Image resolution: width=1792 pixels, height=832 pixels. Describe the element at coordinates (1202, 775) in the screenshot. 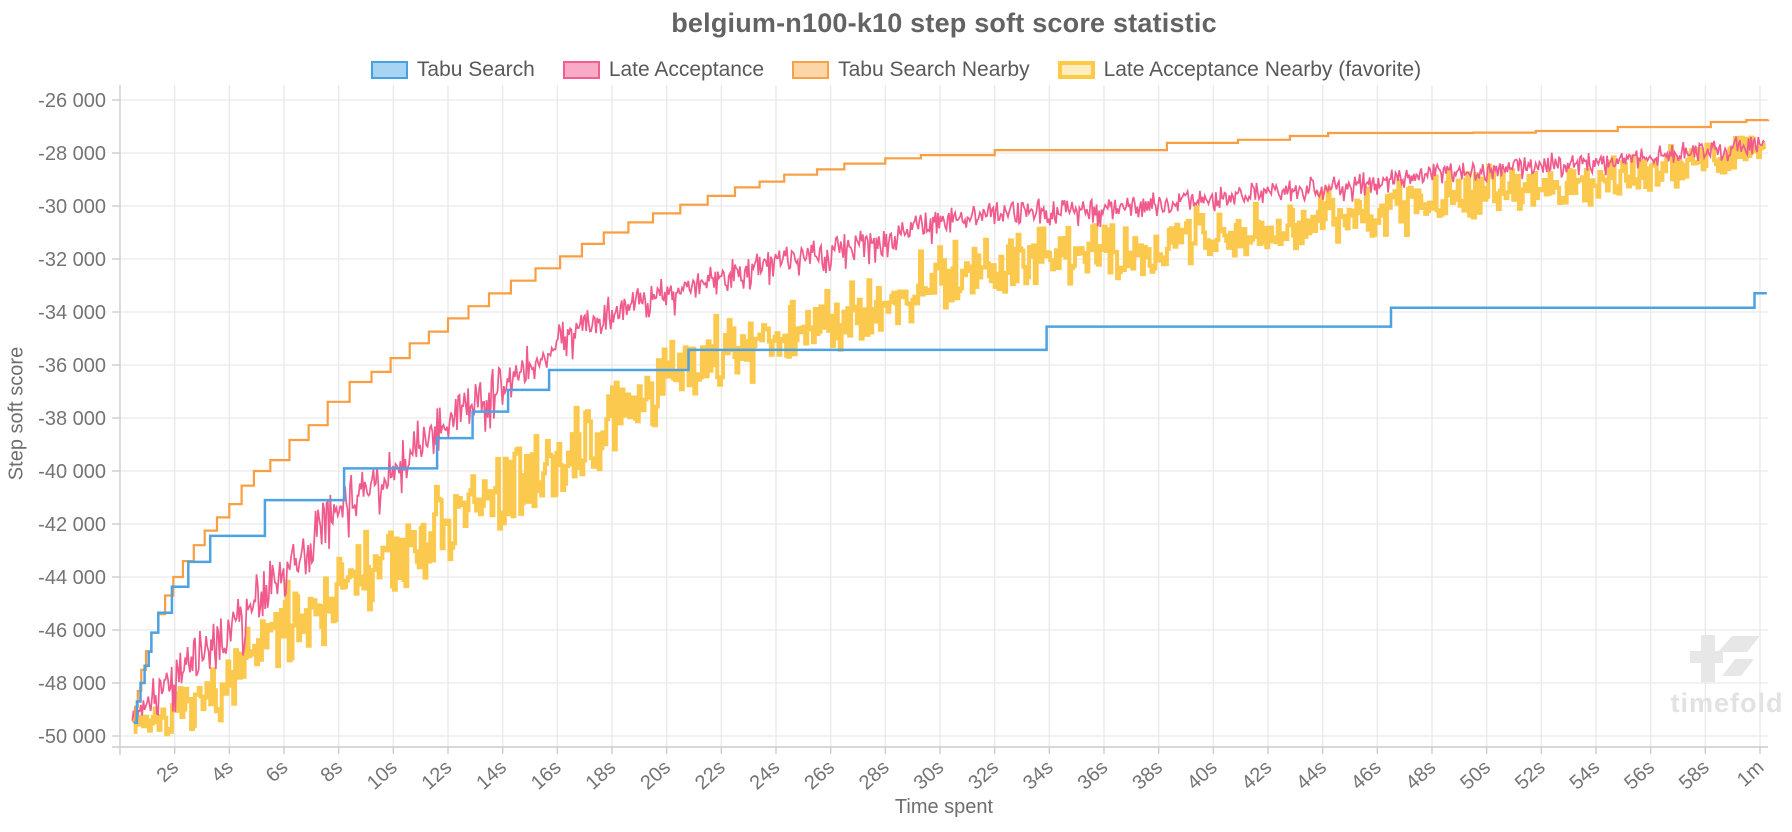

I see `x-tick-label: 40s` at that location.